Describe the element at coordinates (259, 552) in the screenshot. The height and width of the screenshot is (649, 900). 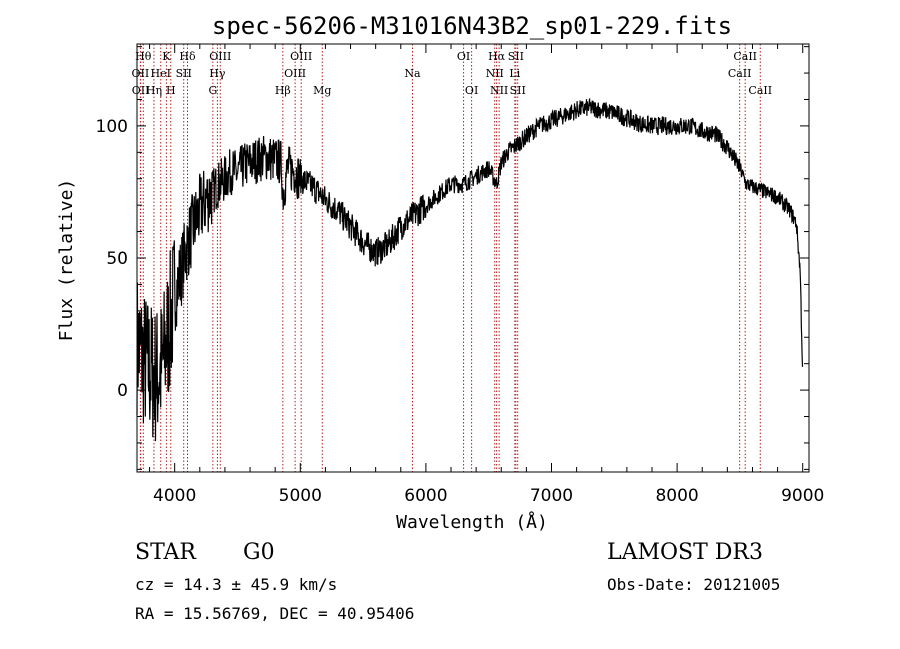
I see `object-subclass: G0` at that location.